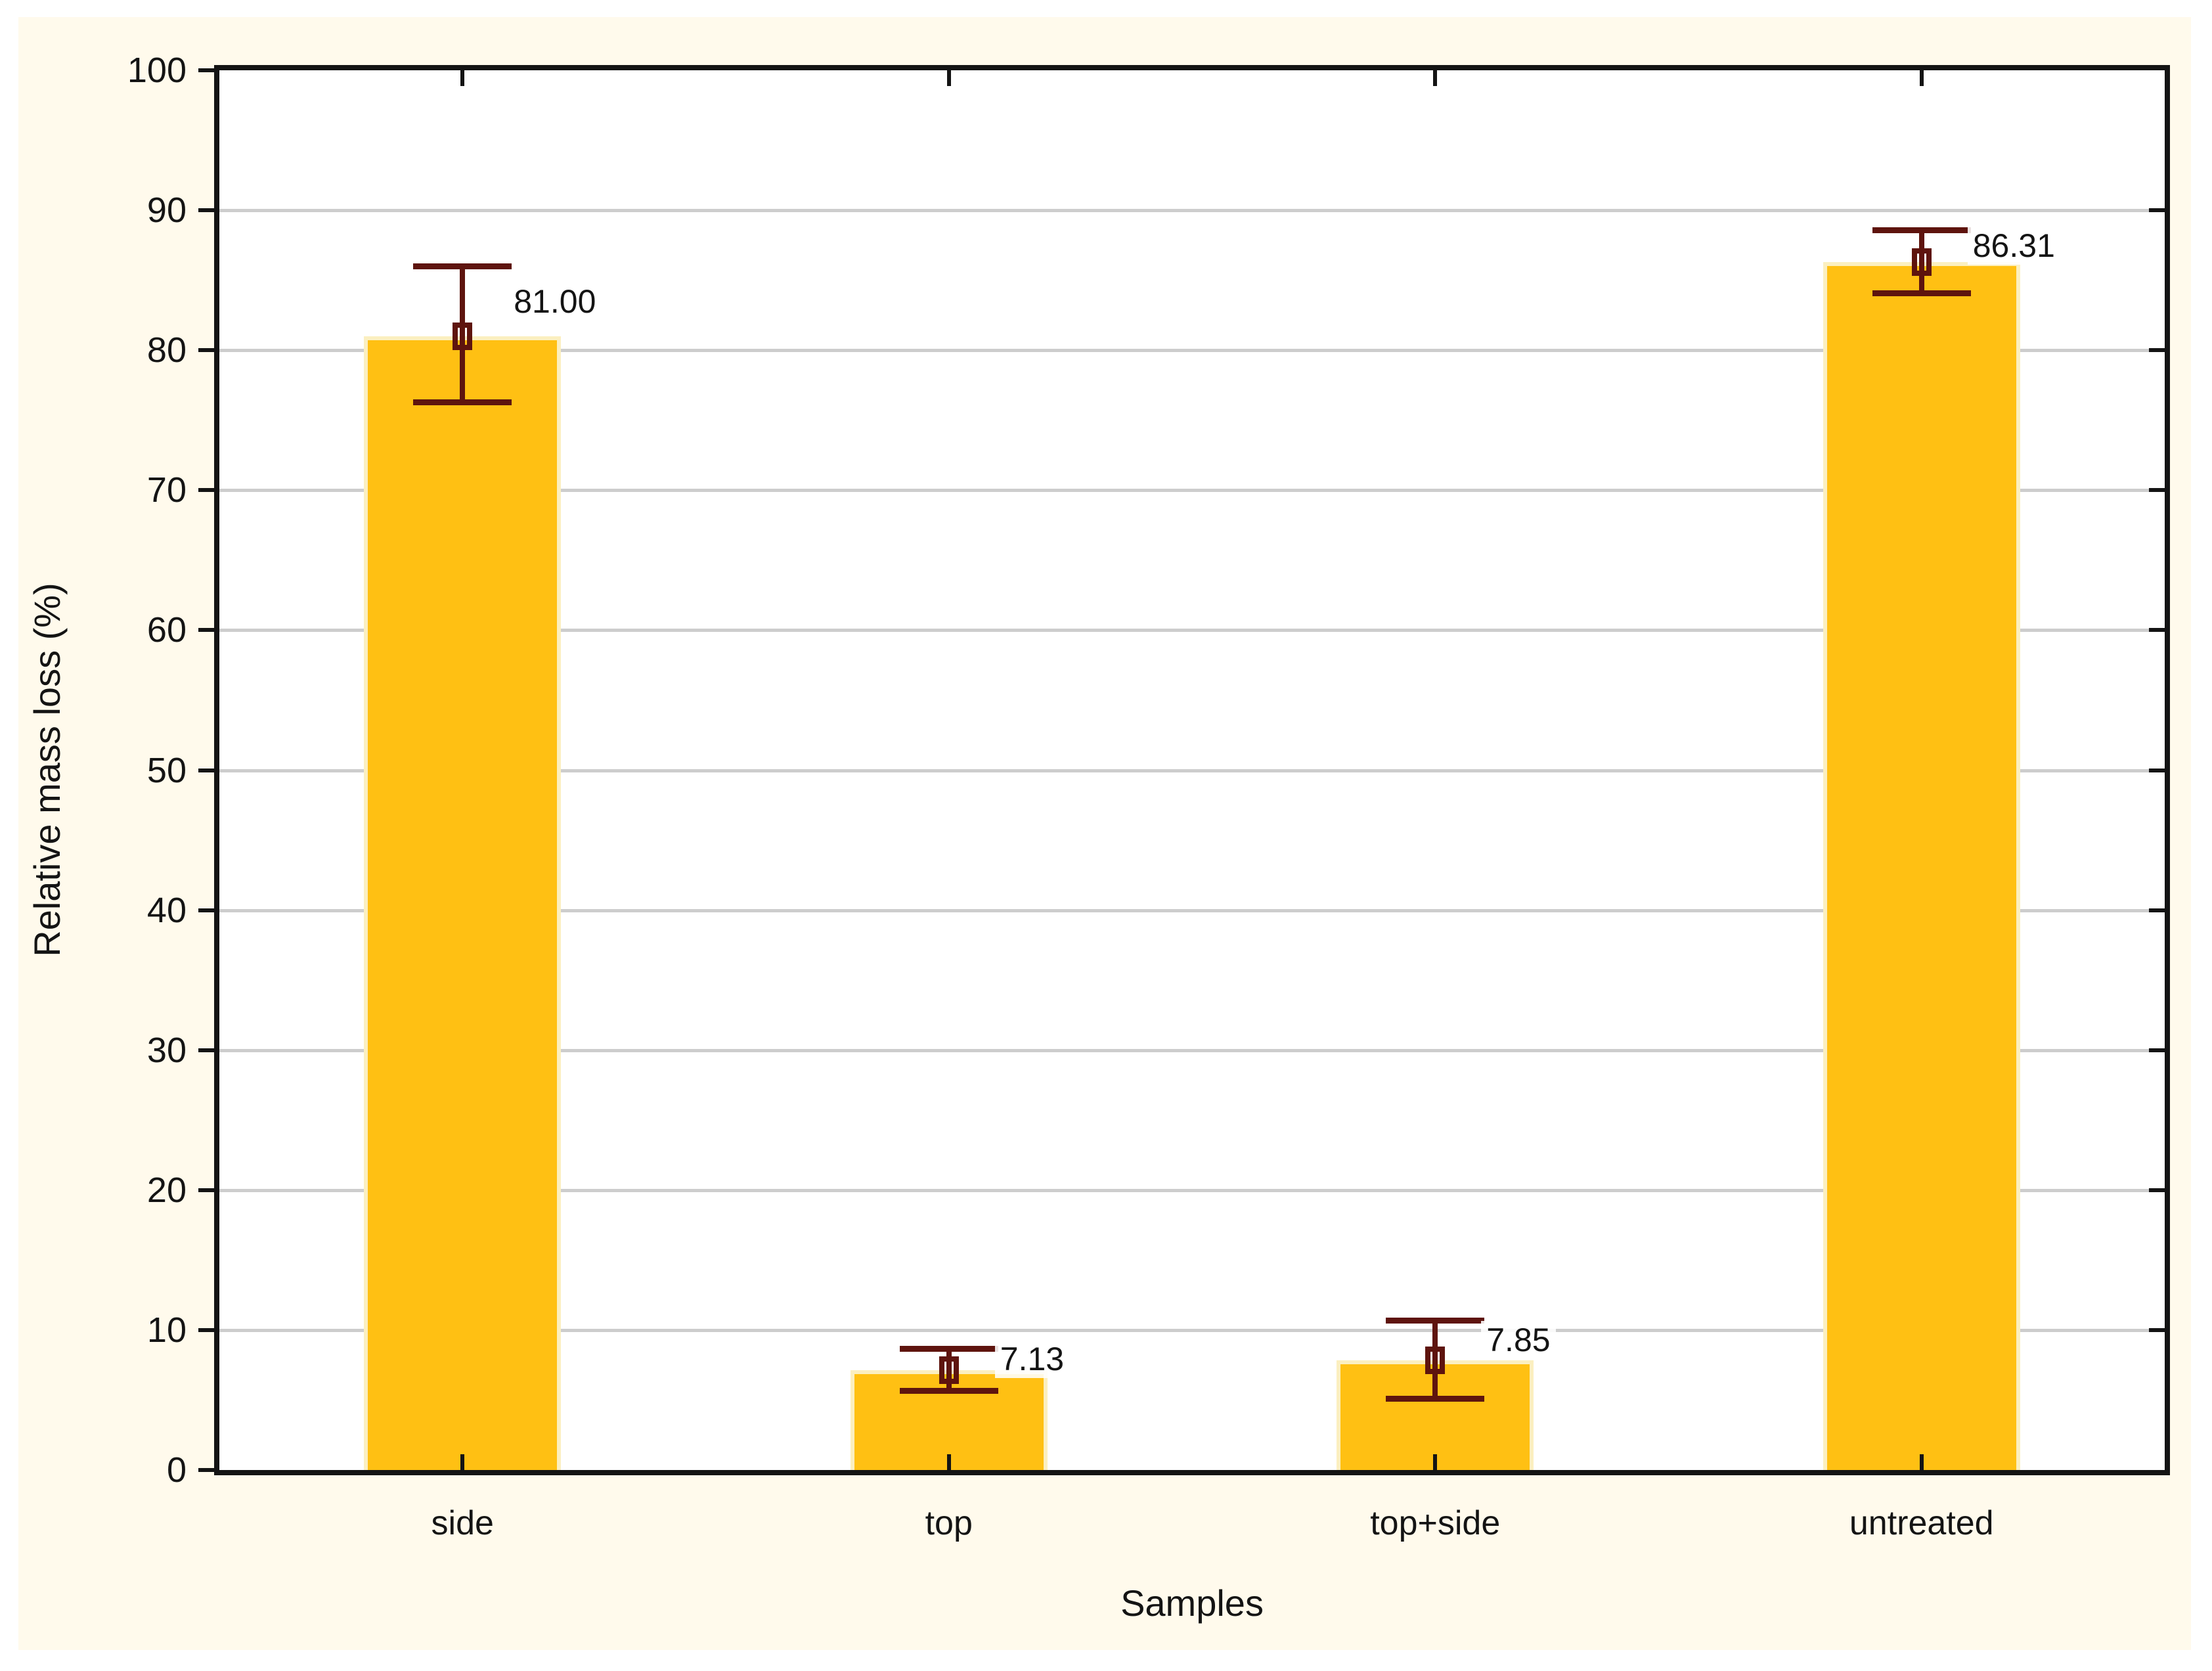 The image size is (2212, 1671). What do you see at coordinates (166, 1330) in the screenshot?
I see `ytick-label-10: 10` at bounding box center [166, 1330].